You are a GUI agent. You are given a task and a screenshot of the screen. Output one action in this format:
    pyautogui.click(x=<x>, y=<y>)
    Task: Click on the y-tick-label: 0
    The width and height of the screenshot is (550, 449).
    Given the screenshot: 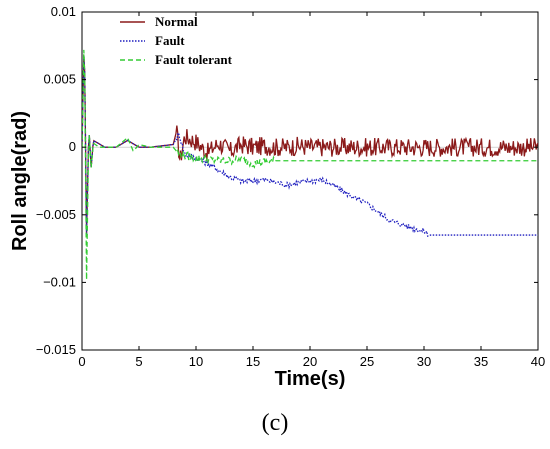 What is the action you would take?
    pyautogui.click(x=72, y=146)
    